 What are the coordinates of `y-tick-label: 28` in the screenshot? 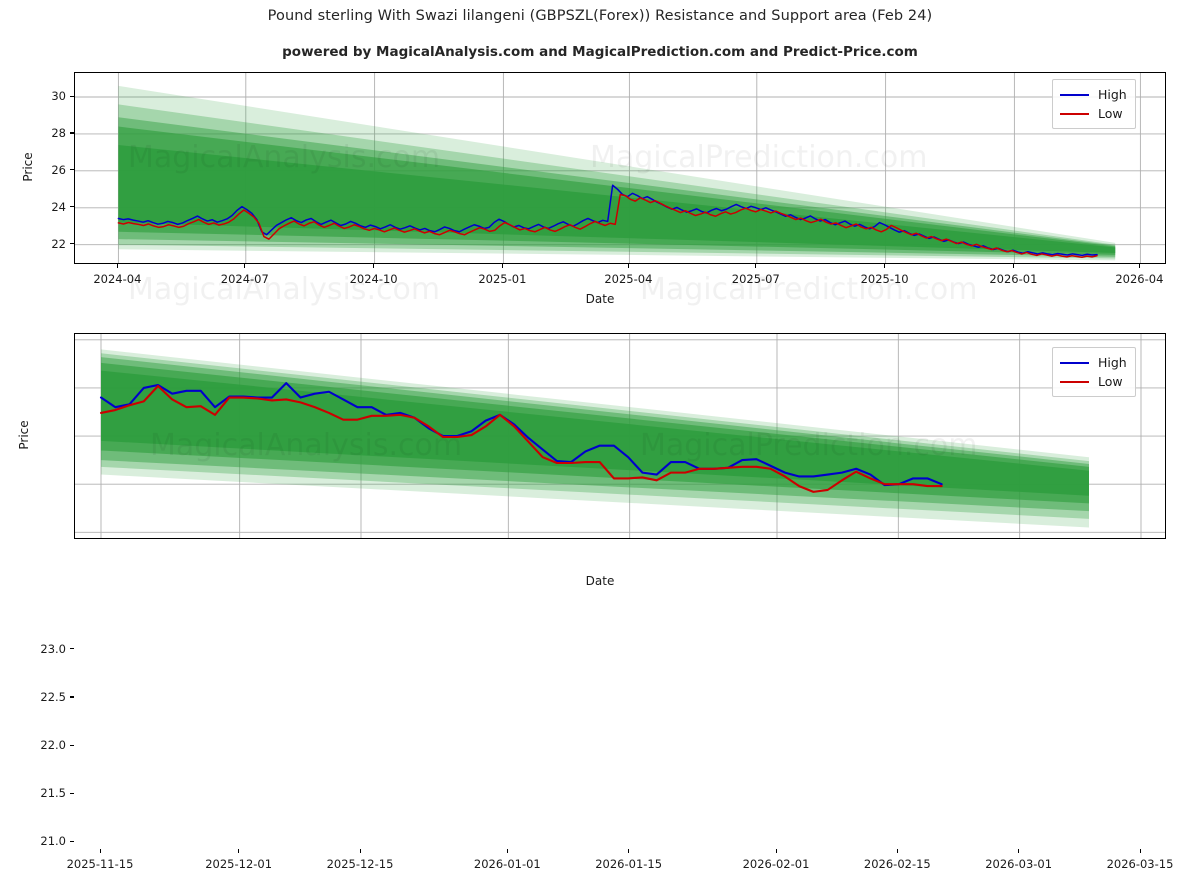 It's located at (58, 132).